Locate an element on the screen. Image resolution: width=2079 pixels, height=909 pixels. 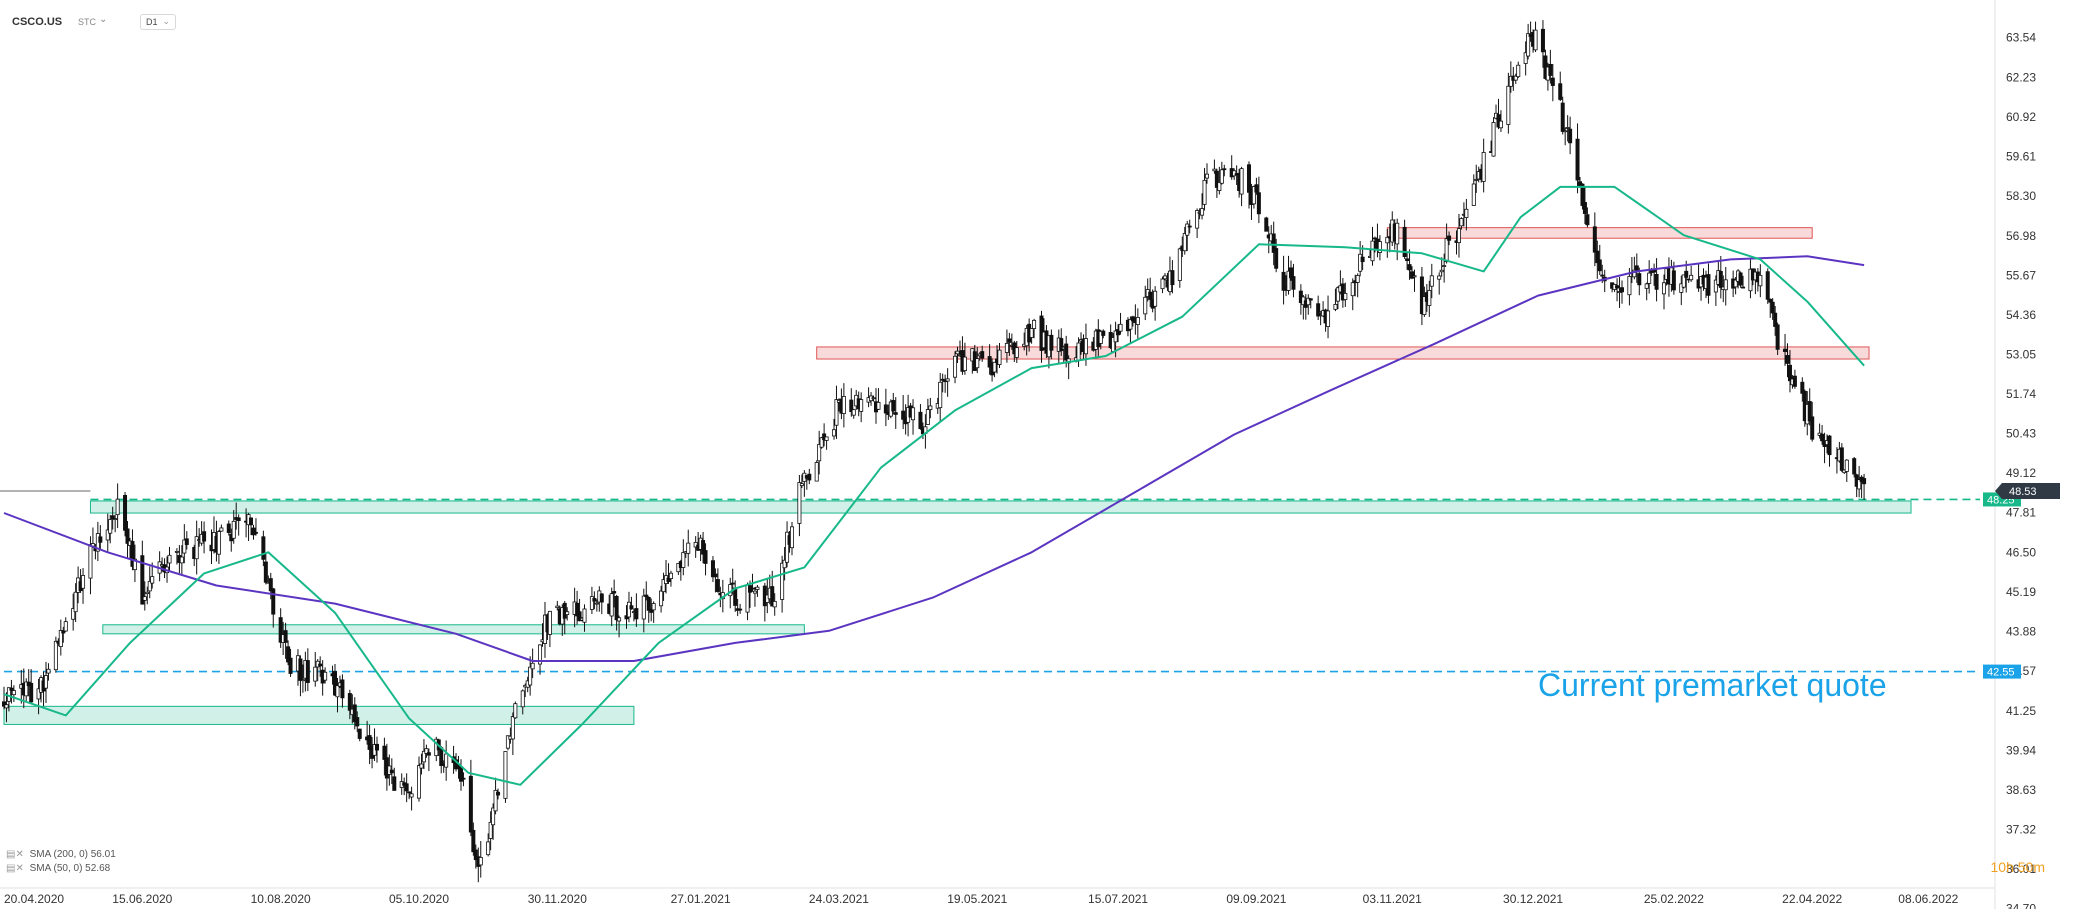
y-tick-label: 62.23 is located at coordinates (2021, 77).